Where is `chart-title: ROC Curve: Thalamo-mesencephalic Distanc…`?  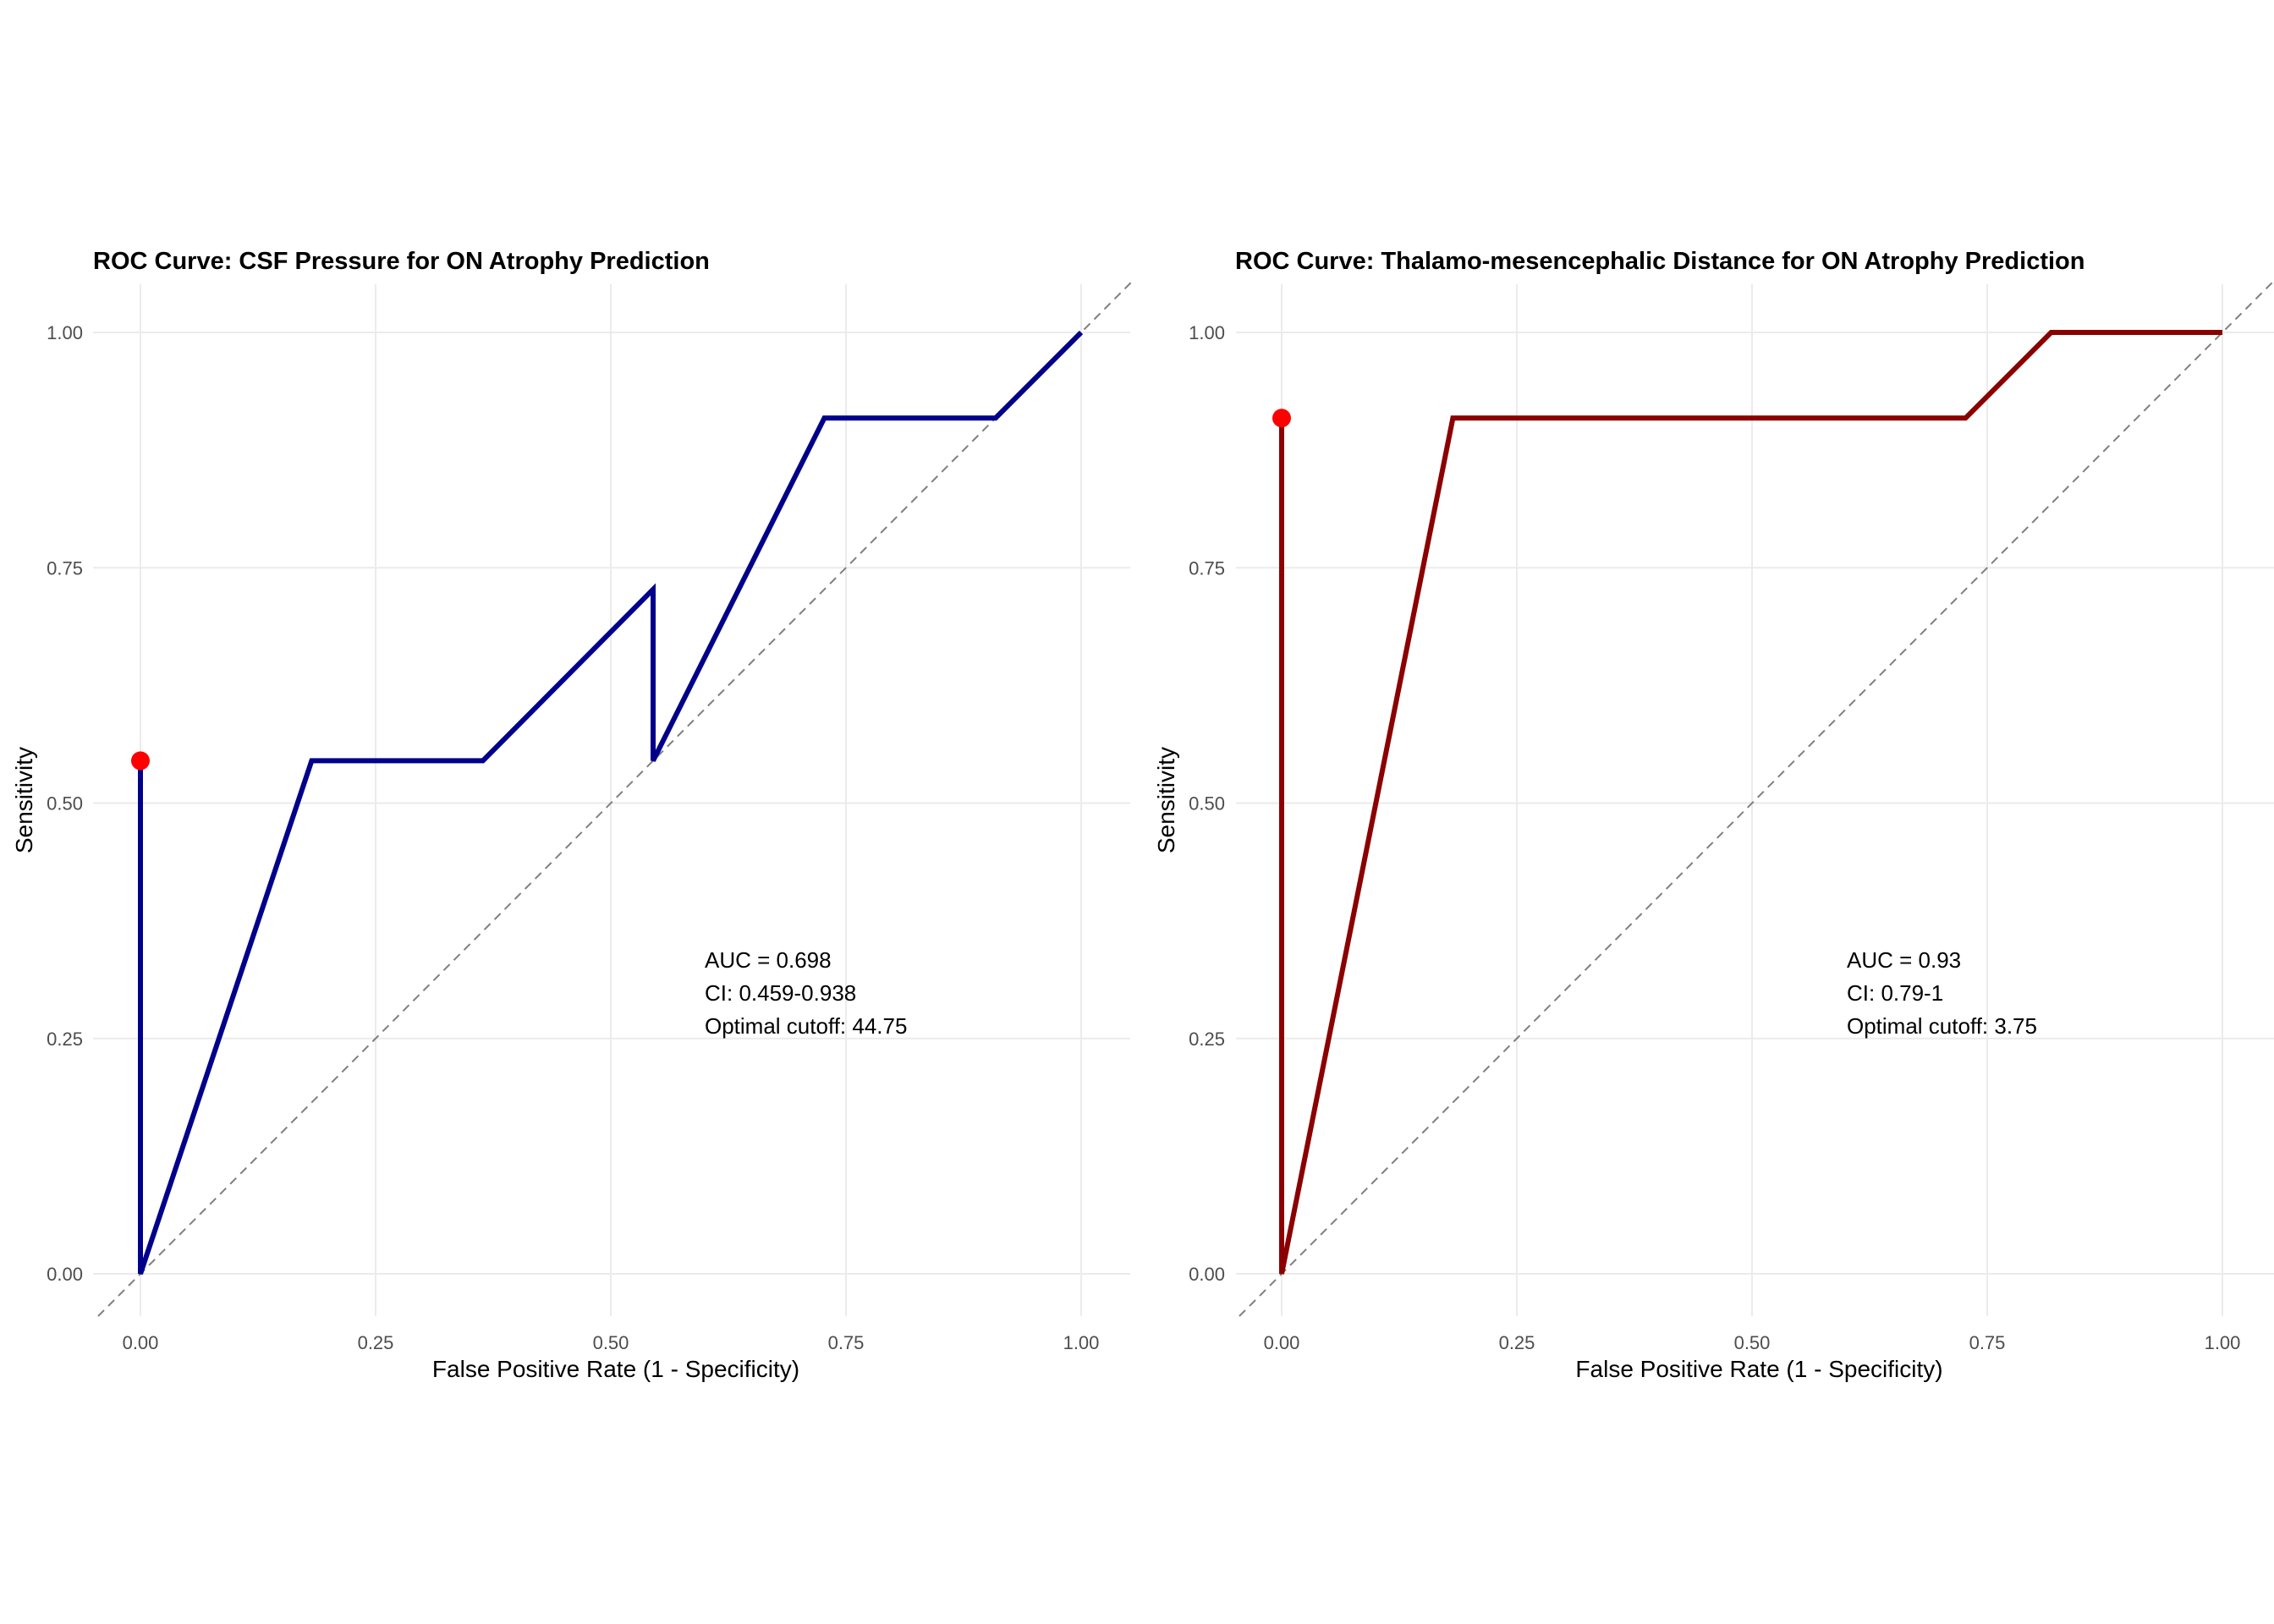
chart-title: ROC Curve: Thalamo-mesencephalic Distanc… is located at coordinates (1660, 262).